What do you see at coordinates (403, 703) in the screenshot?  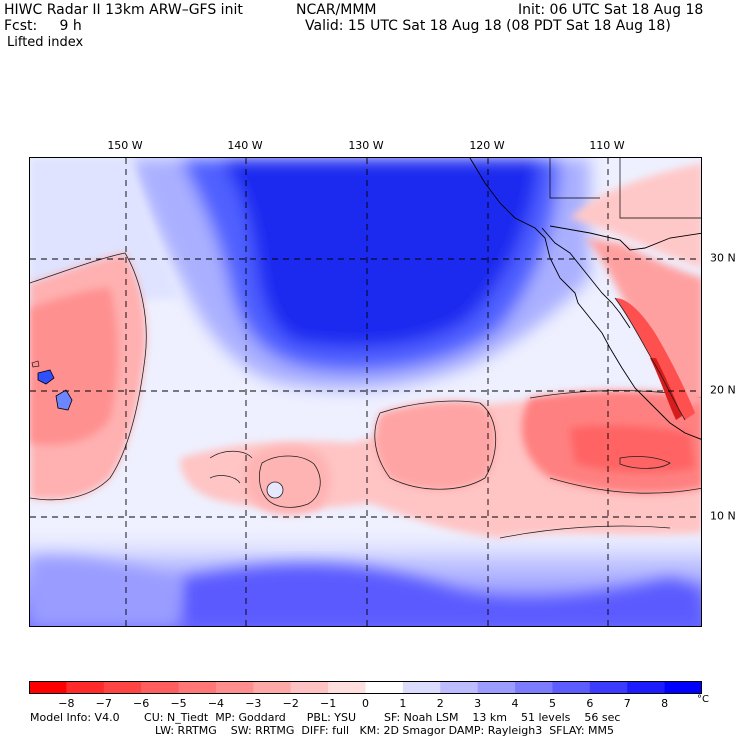 I see `colorbar-tick-label: 1` at bounding box center [403, 703].